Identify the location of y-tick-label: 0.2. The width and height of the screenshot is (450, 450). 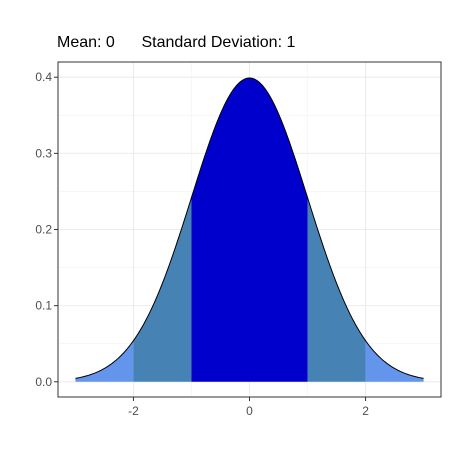
(43, 230).